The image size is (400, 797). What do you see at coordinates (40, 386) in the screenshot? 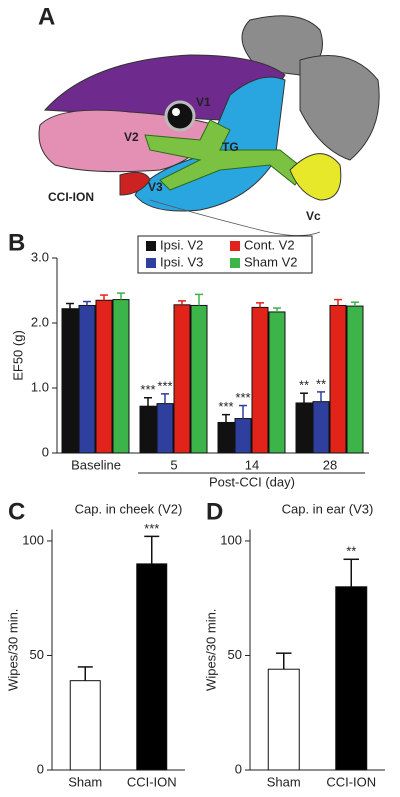
I see `y-tick-label: 1.0` at bounding box center [40, 386].